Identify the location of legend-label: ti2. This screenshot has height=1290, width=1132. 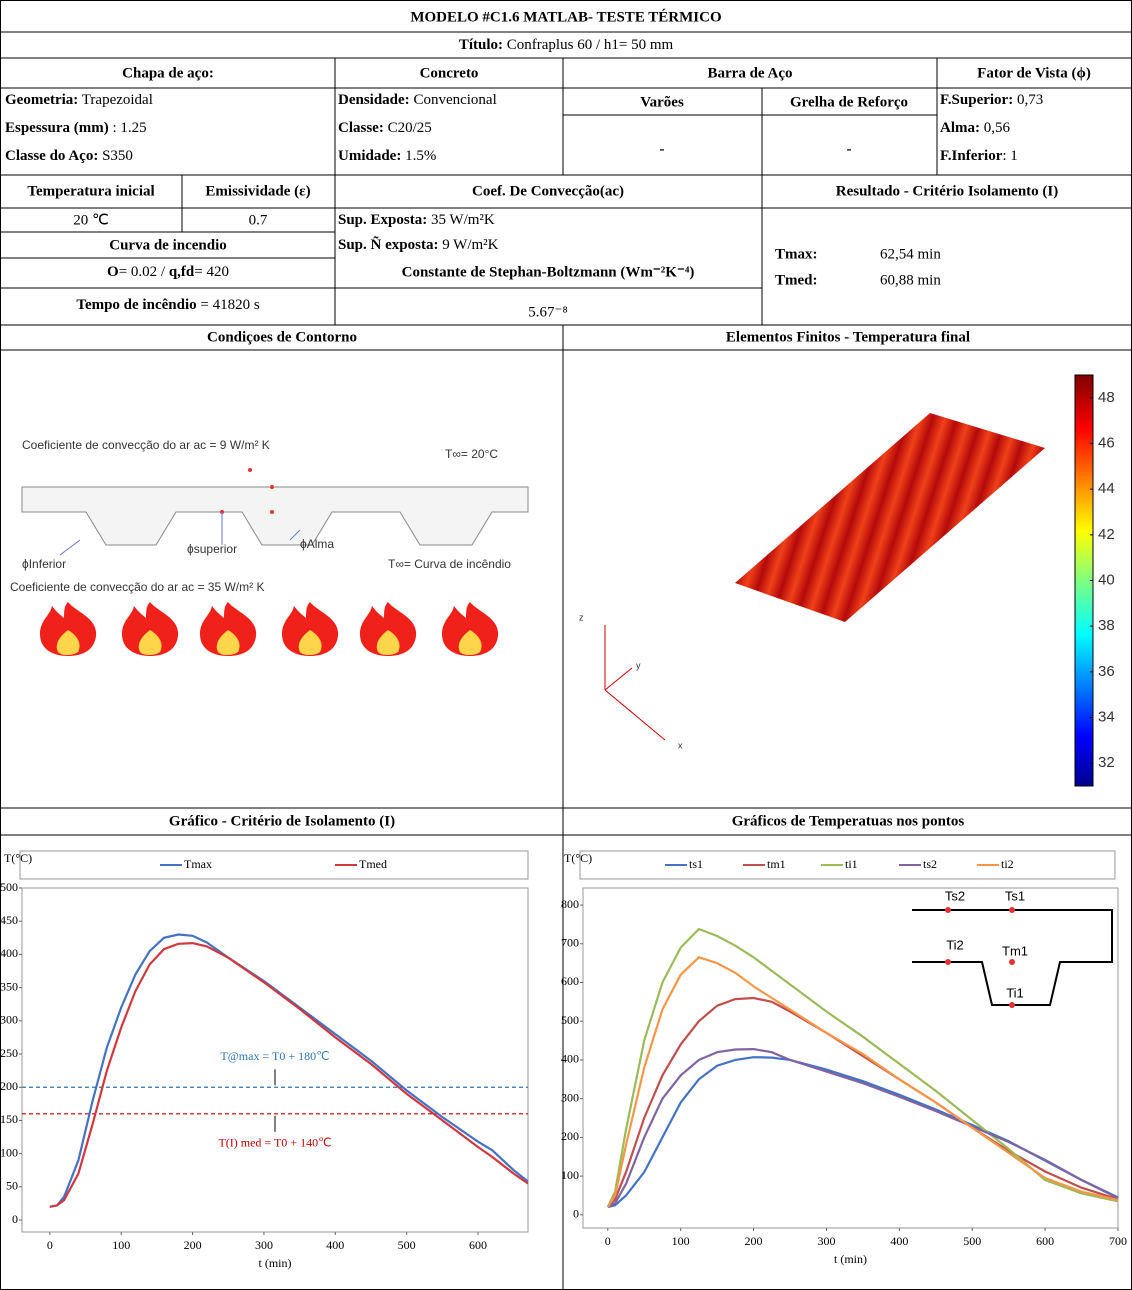
(1007, 864).